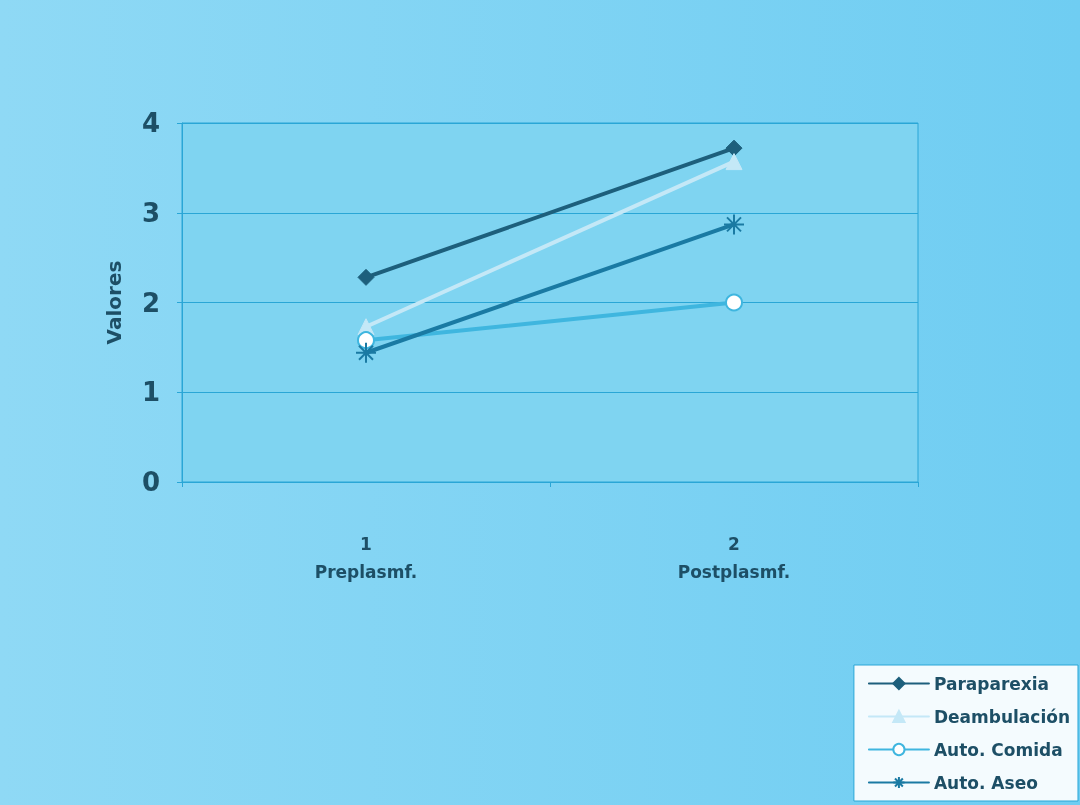  I want to click on legend-label: Paraparexia, so click(991, 683).